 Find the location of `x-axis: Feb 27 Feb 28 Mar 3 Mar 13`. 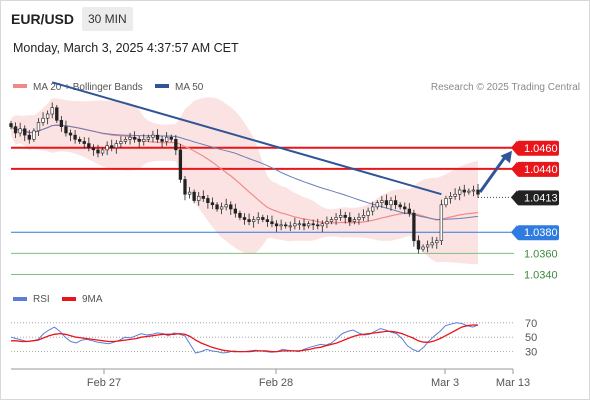

x-axis: Feb 27 Feb 28 Mar 3 Mar 13 is located at coordinates (308, 379).